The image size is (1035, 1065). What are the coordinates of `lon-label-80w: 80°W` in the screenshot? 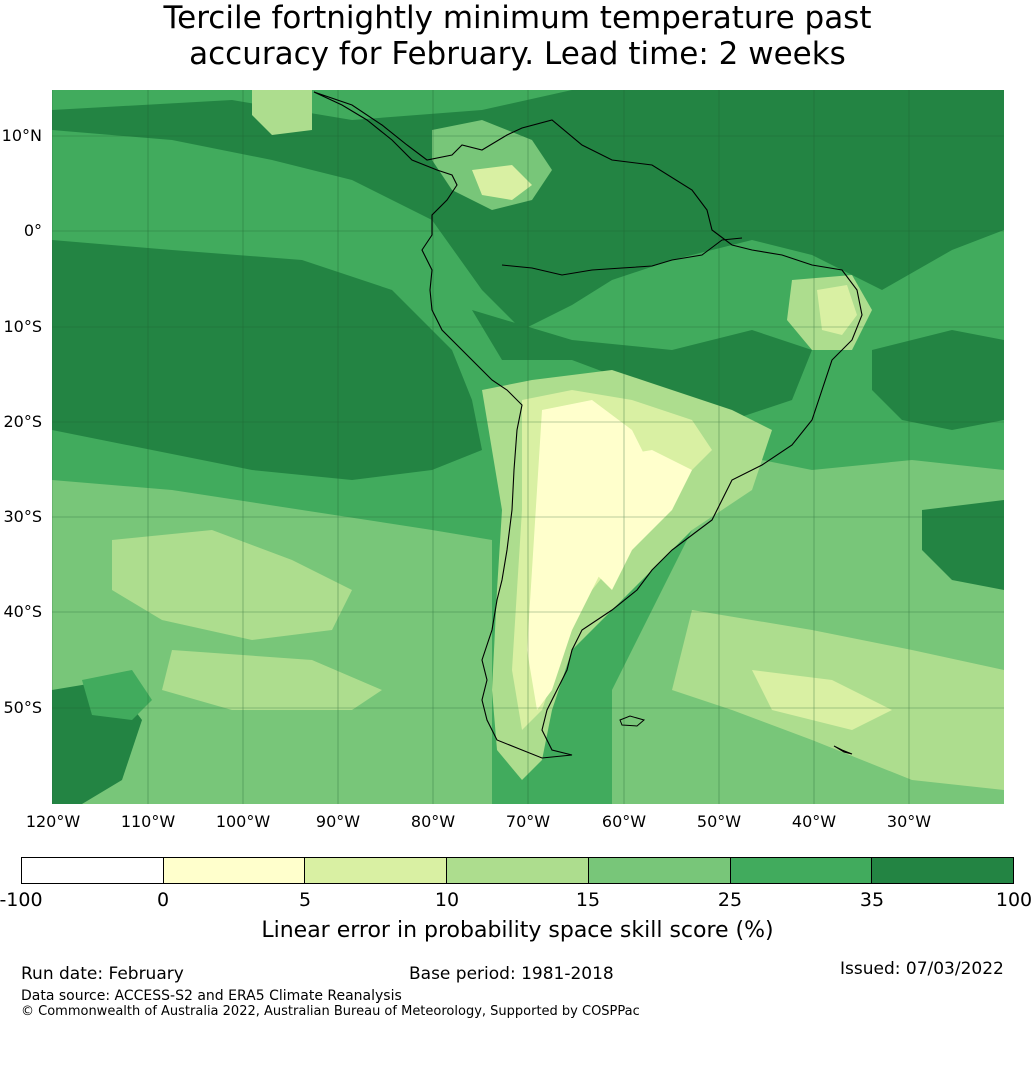 It's located at (433, 821).